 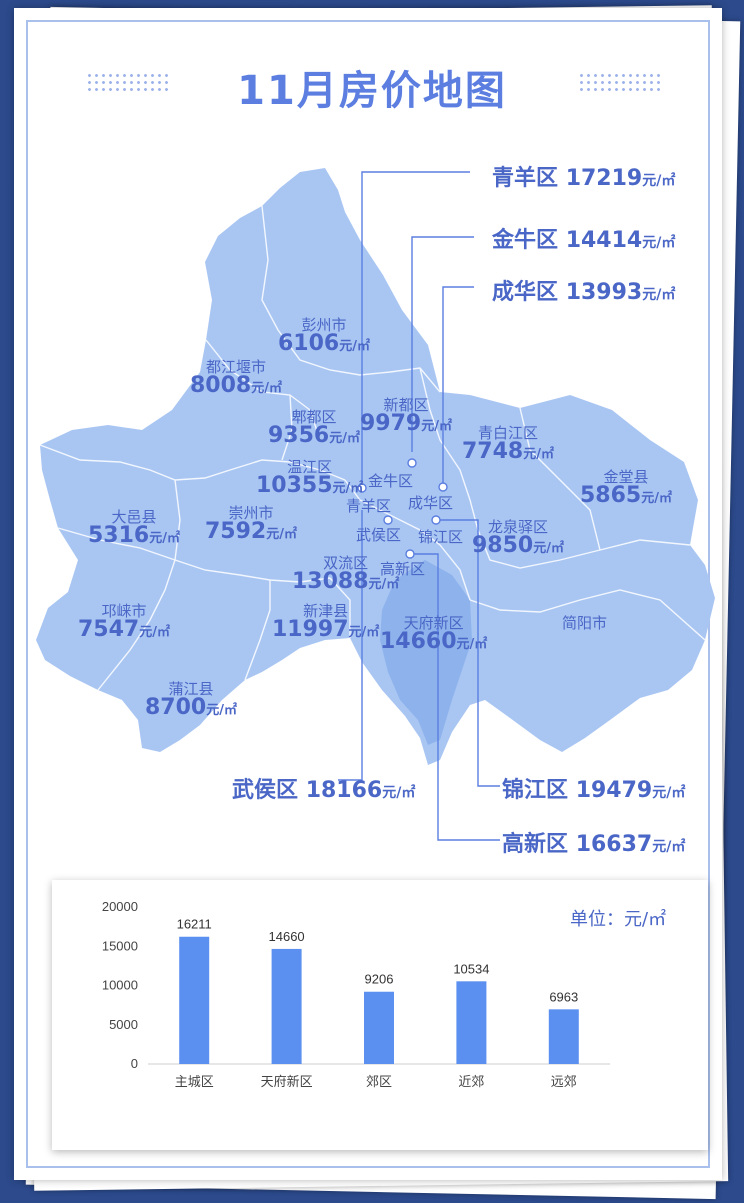 What do you see at coordinates (120, 985) in the screenshot?
I see `y-tick-label: 10000` at bounding box center [120, 985].